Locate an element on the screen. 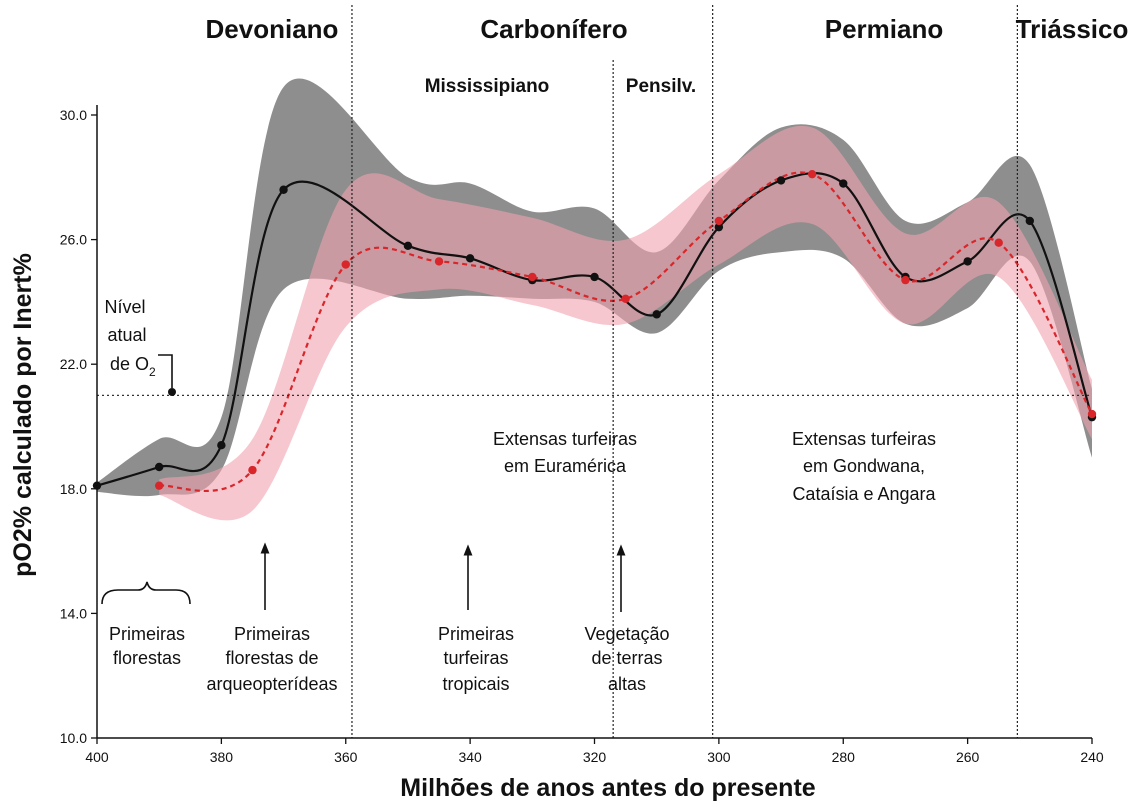 The height and width of the screenshot is (810, 1137). x-tick-label-1: 380 is located at coordinates (222, 757).